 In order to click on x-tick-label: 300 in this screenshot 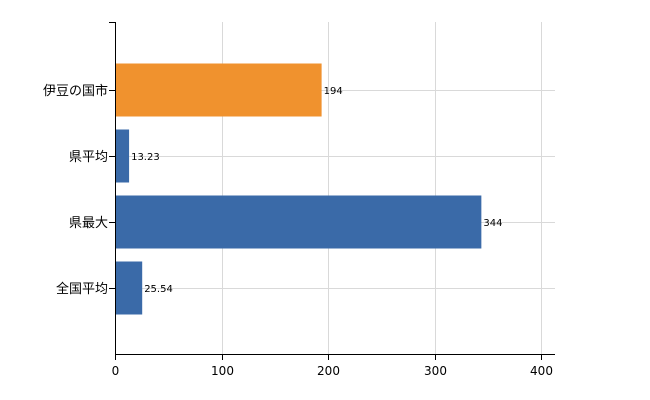, I will do `click(435, 371)`.